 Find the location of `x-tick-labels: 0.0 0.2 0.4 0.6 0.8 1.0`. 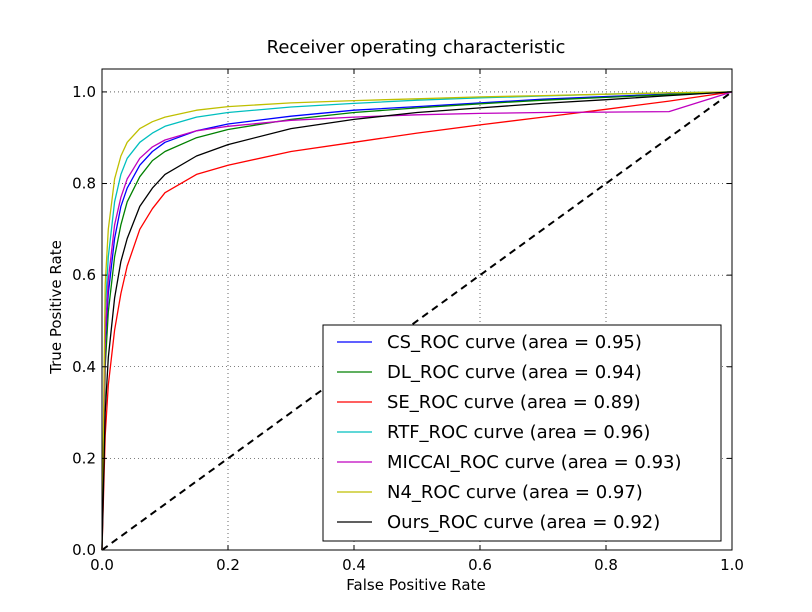

x-tick-labels: 0.0 0.2 0.4 0.6 0.8 1.0 is located at coordinates (417, 565).